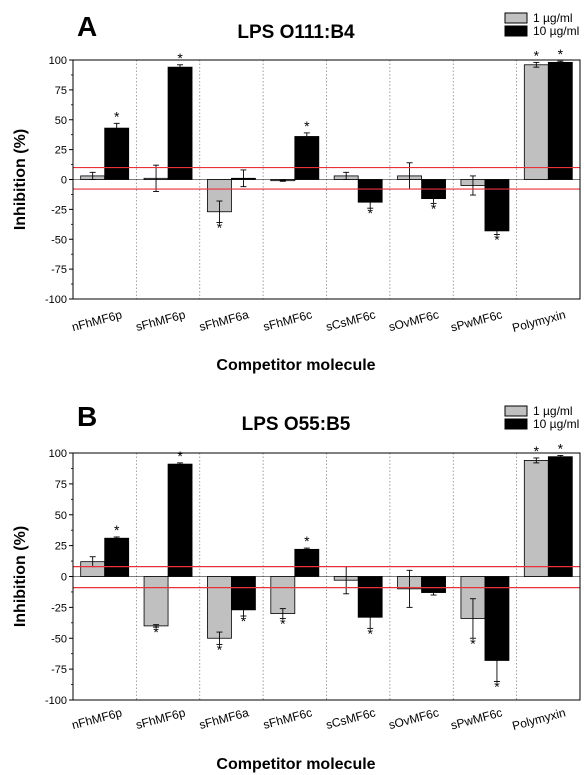 The height and width of the screenshot is (775, 586). I want to click on panel-letter: A, so click(87, 26).